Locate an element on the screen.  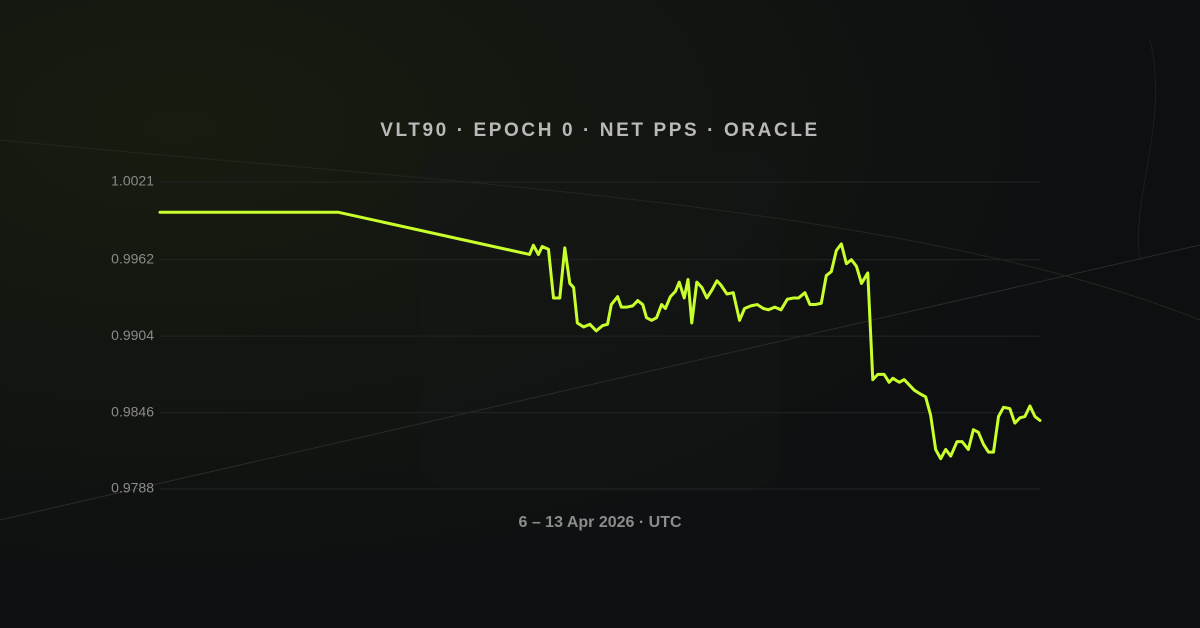
y-tick-label: 0.9904 is located at coordinates (132, 335).